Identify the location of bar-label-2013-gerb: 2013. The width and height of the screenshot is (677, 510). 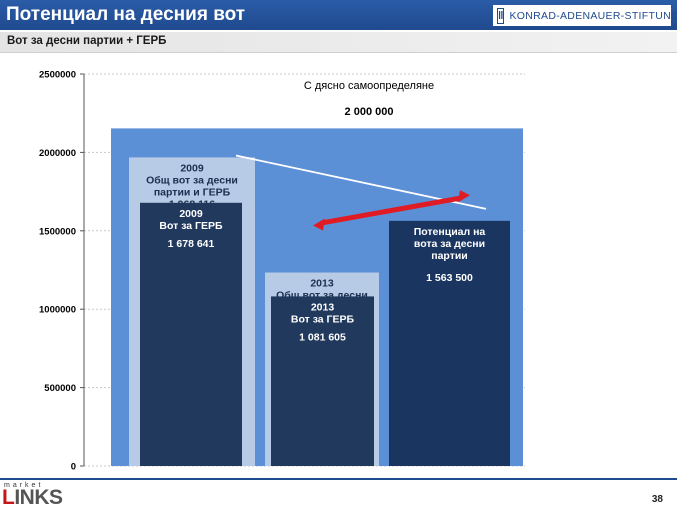
(323, 307).